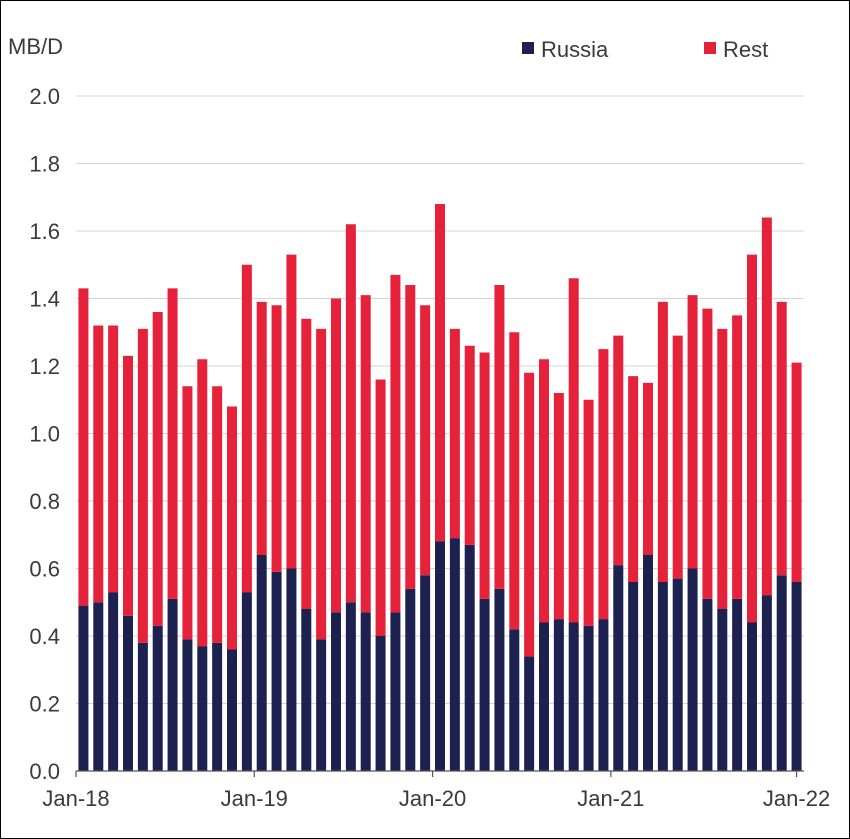  Describe the element at coordinates (44, 164) in the screenshot. I see `y-tick-label: 1.8` at that location.